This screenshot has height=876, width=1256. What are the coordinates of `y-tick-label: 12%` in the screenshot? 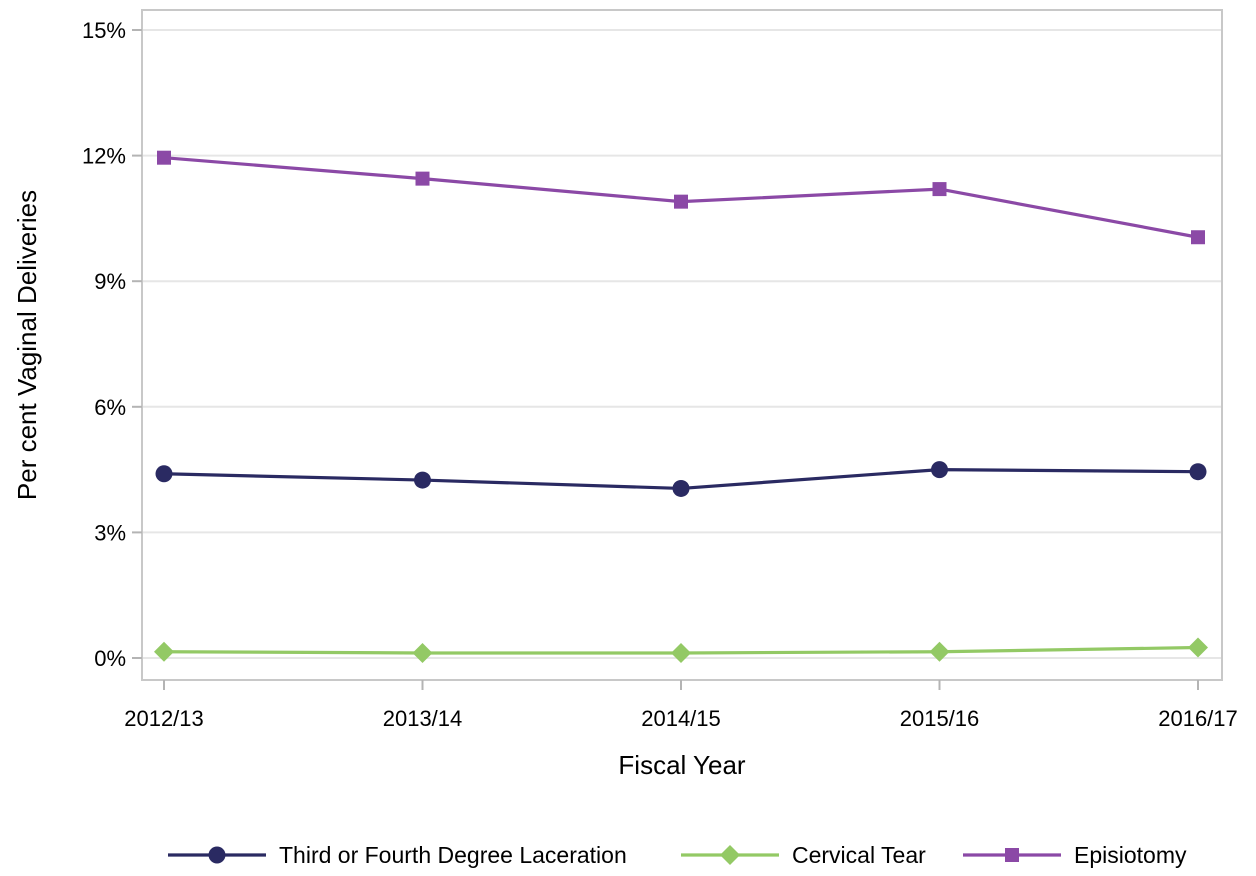 It's located at (104, 156).